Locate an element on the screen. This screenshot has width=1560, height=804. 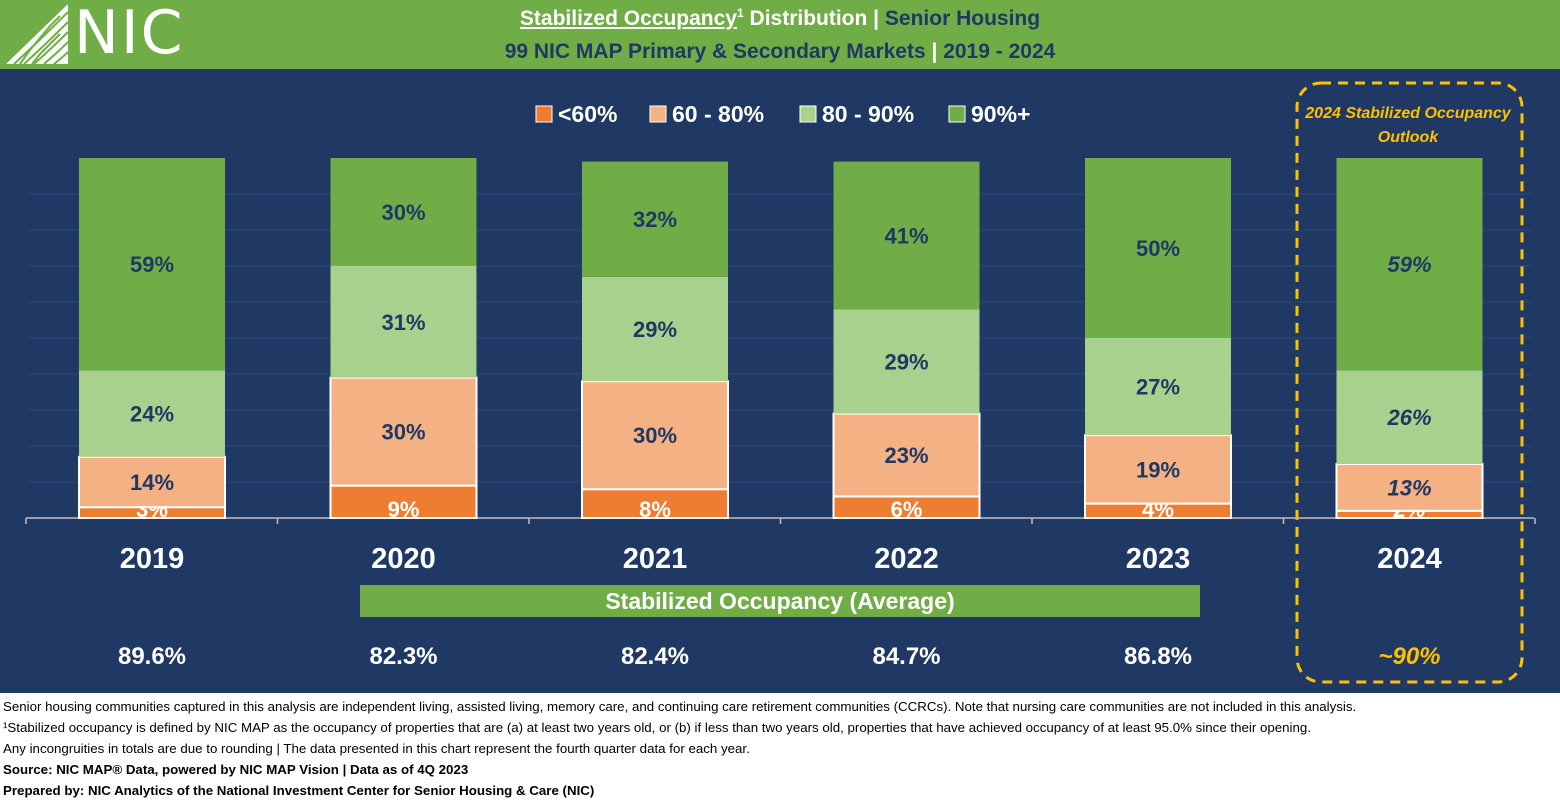
average-occupancy-value: 82.3% is located at coordinates (403, 656).